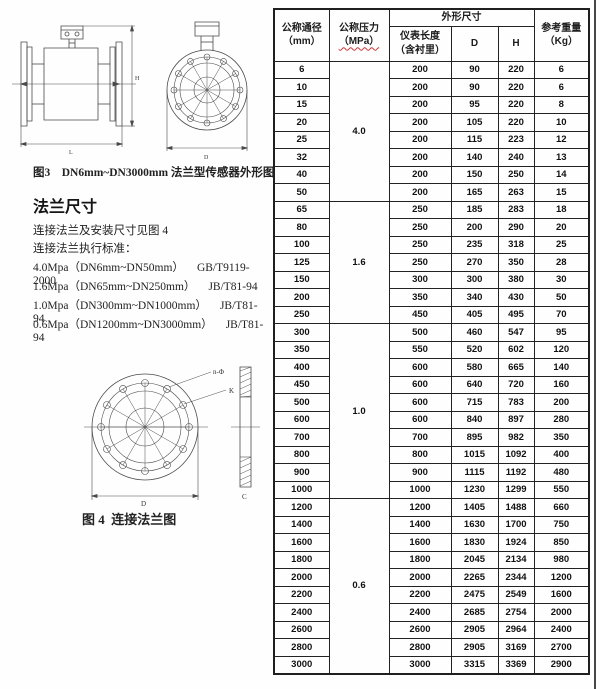  I want to click on cell-h: 220, so click(516, 122).